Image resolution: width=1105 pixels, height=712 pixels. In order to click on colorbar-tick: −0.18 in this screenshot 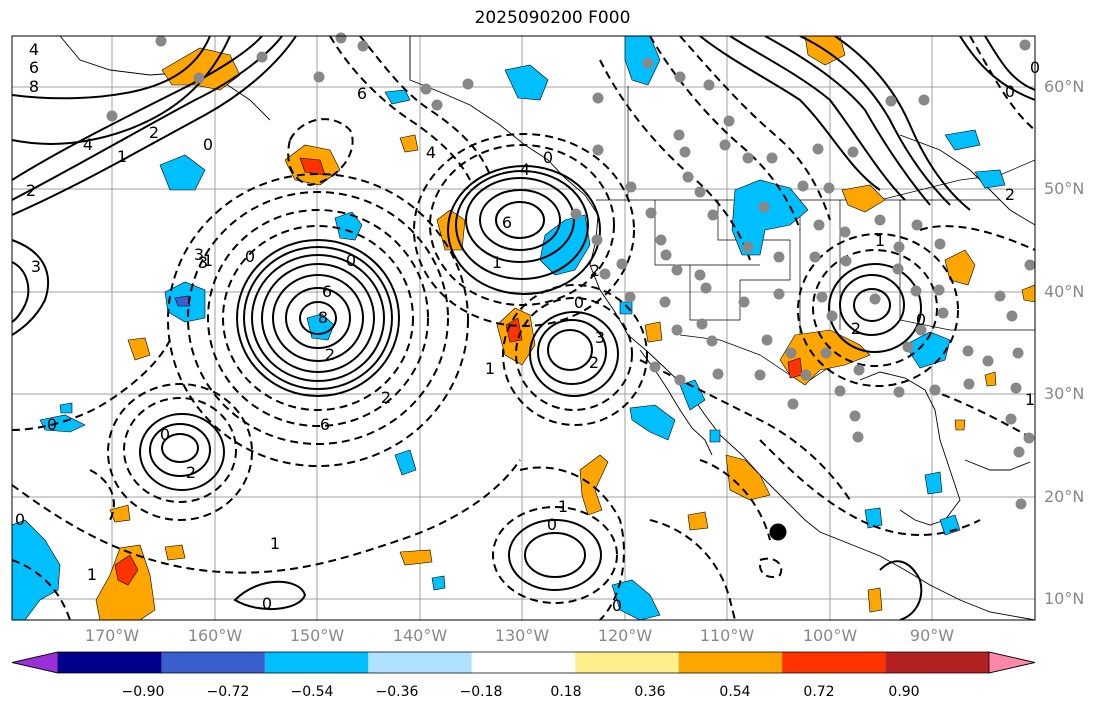, I will do `click(481, 692)`.